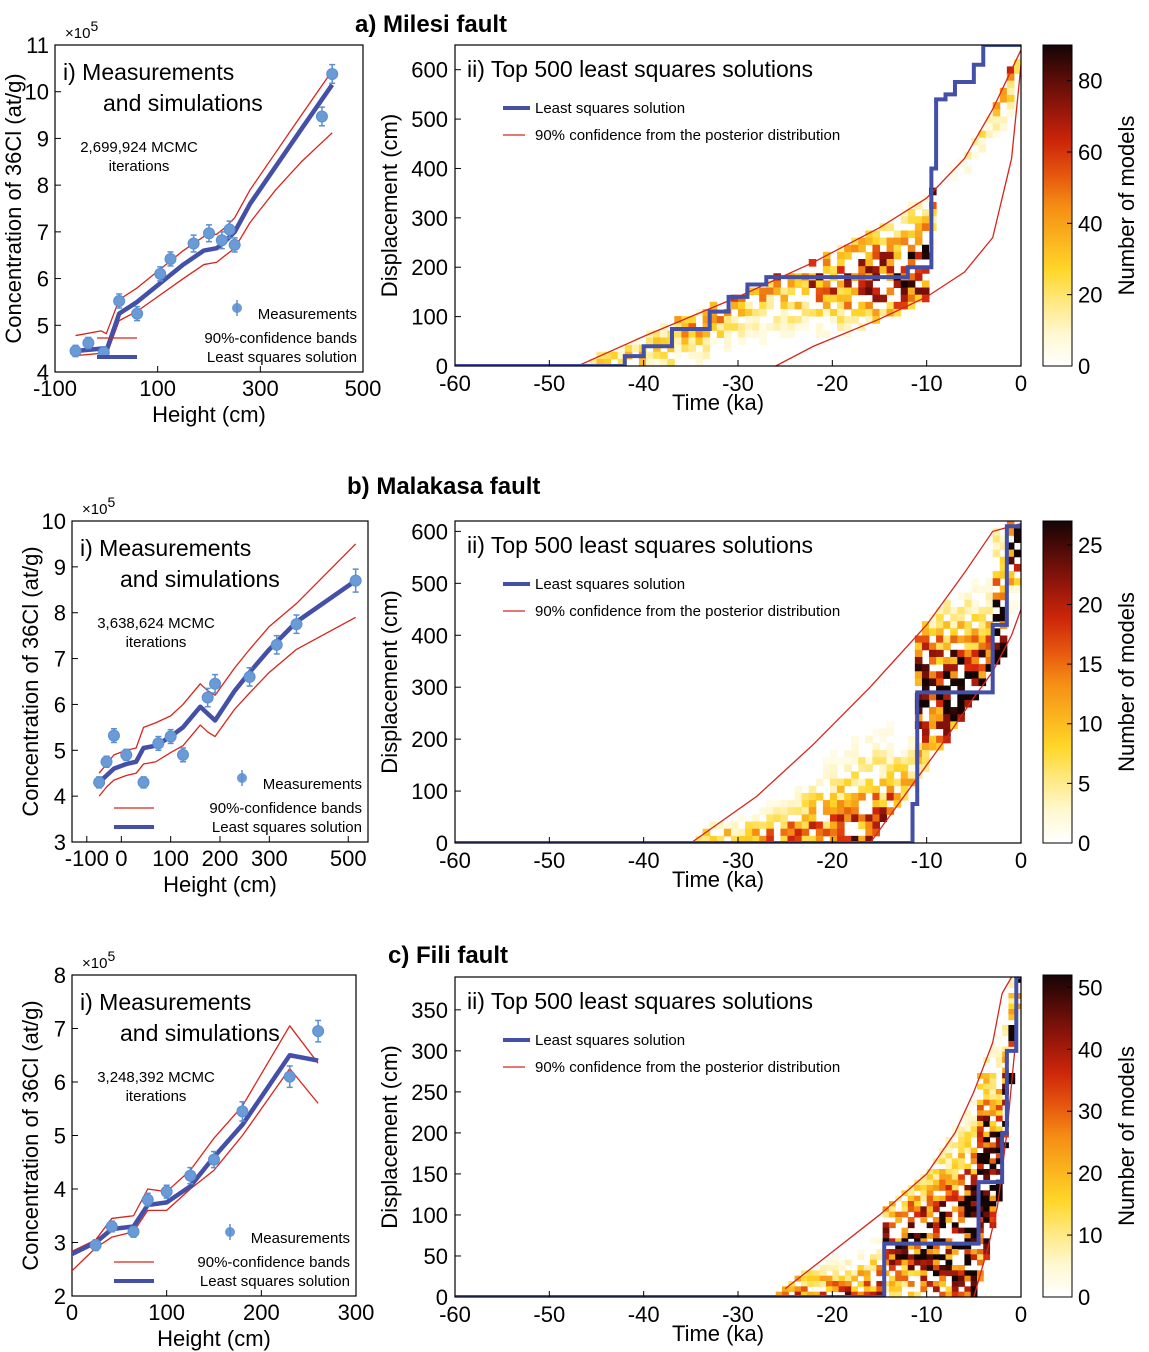 This screenshot has height=1352, width=1149. I want to click on x-axis-label: Height (cm), so click(209, 414).